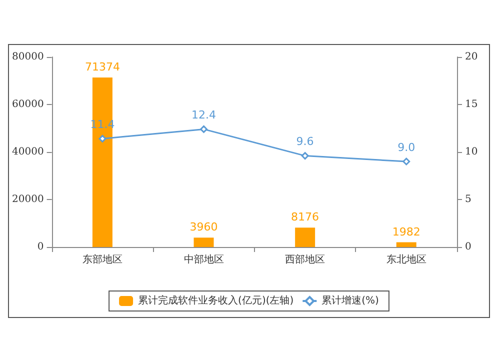 This screenshot has width=500, height=362. Describe the element at coordinates (40, 247) in the screenshot. I see `y-tick-label: 0` at that location.